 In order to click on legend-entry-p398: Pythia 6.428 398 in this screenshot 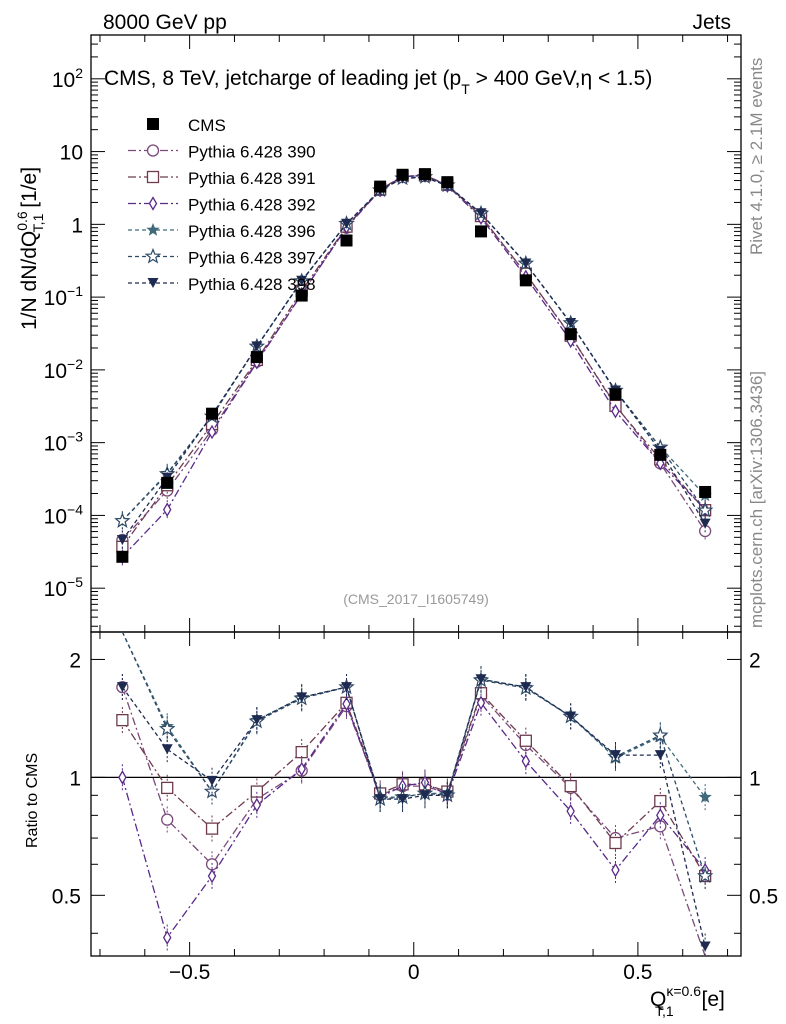, I will do `click(222, 284)`.